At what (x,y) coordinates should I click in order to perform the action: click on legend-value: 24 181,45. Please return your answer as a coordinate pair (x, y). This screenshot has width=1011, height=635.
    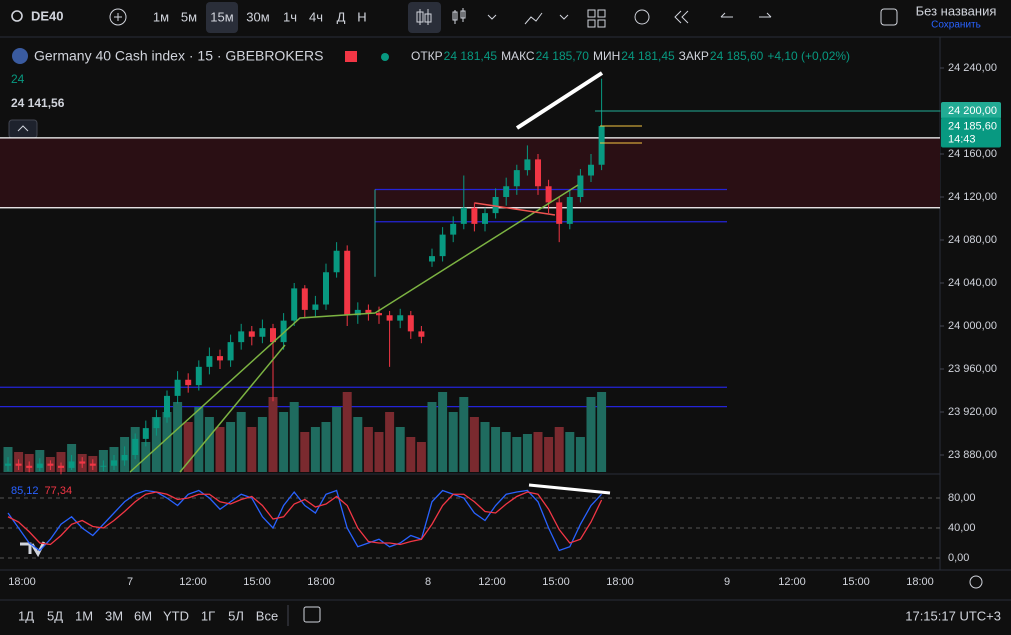
    Looking at the image, I should click on (648, 56).